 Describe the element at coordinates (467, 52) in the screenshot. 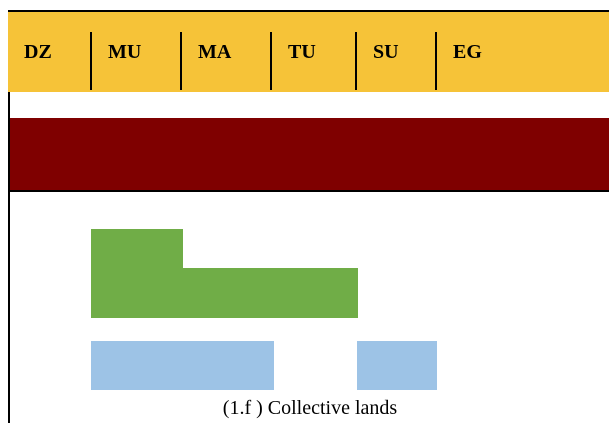

I see `header-cell: EG` at that location.